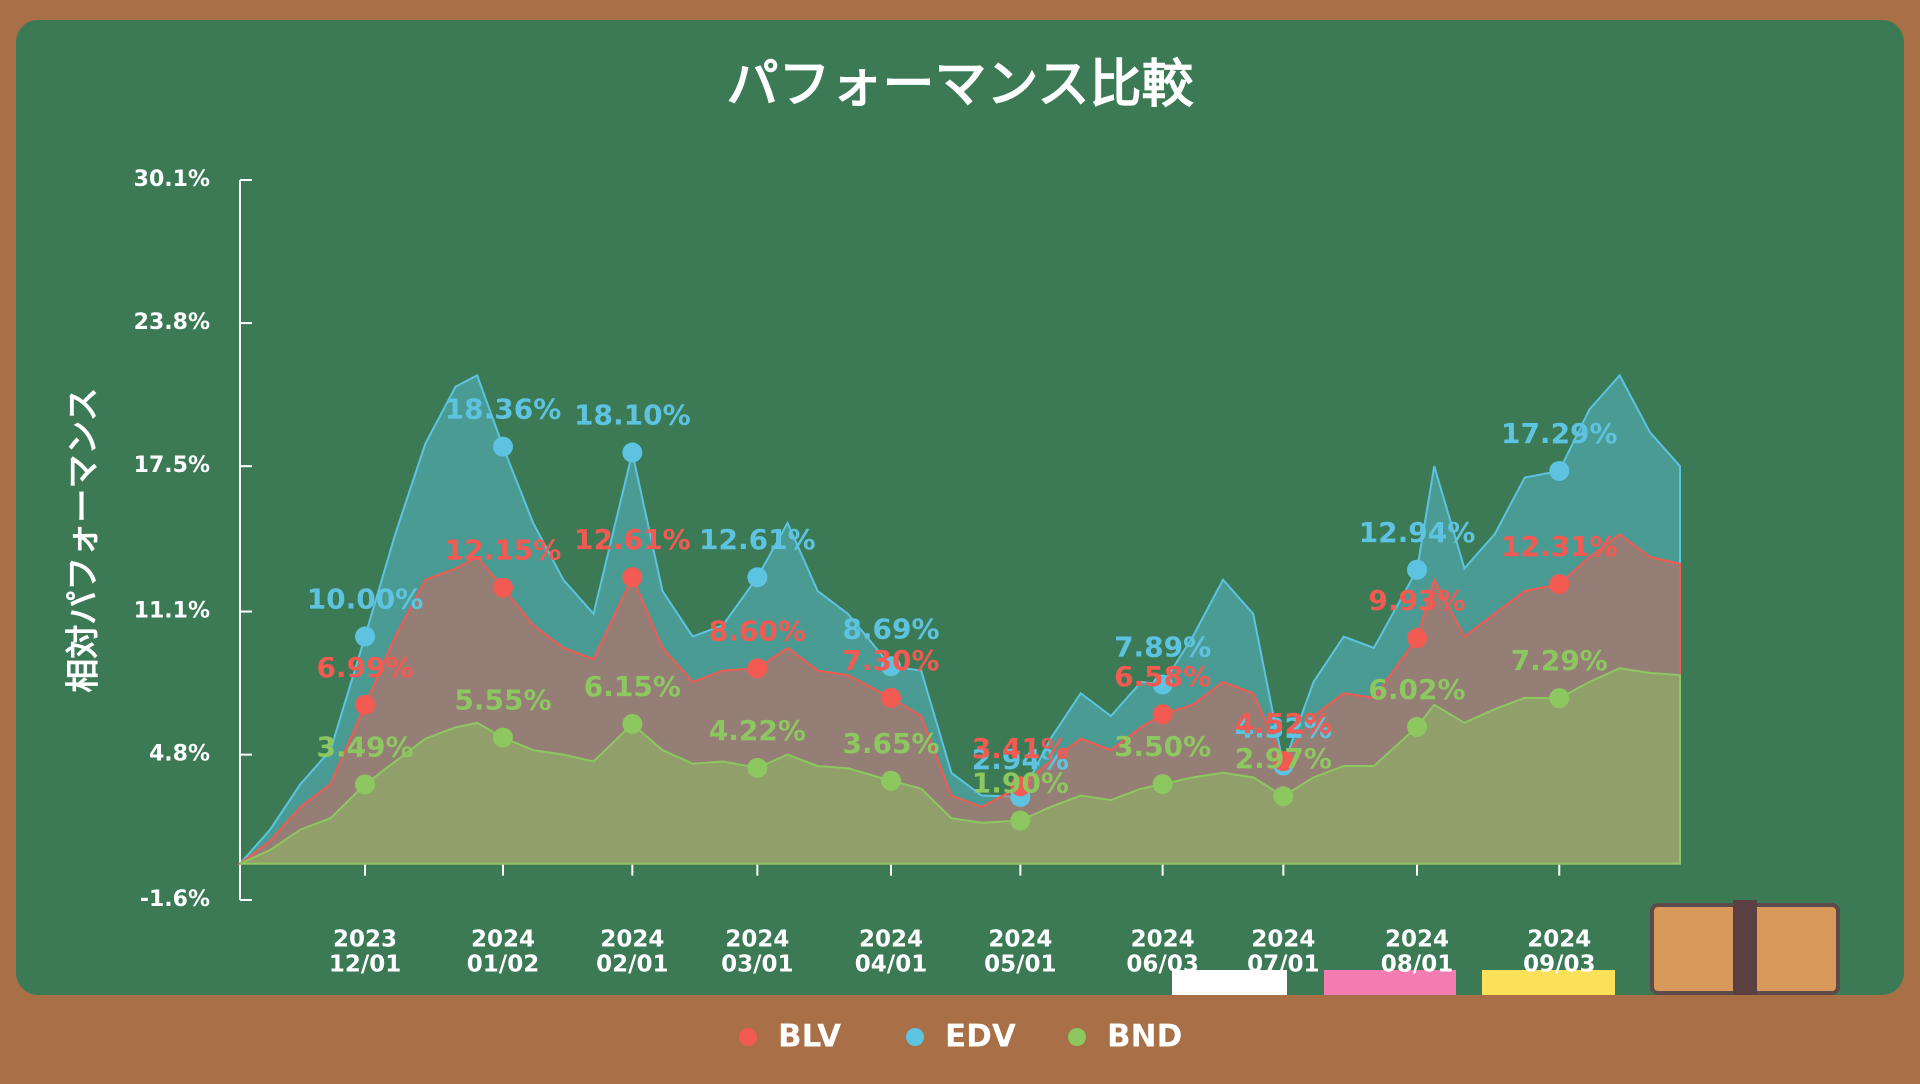 This screenshot has width=1920, height=1084. I want to click on data-label: 7.30%, so click(890, 660).